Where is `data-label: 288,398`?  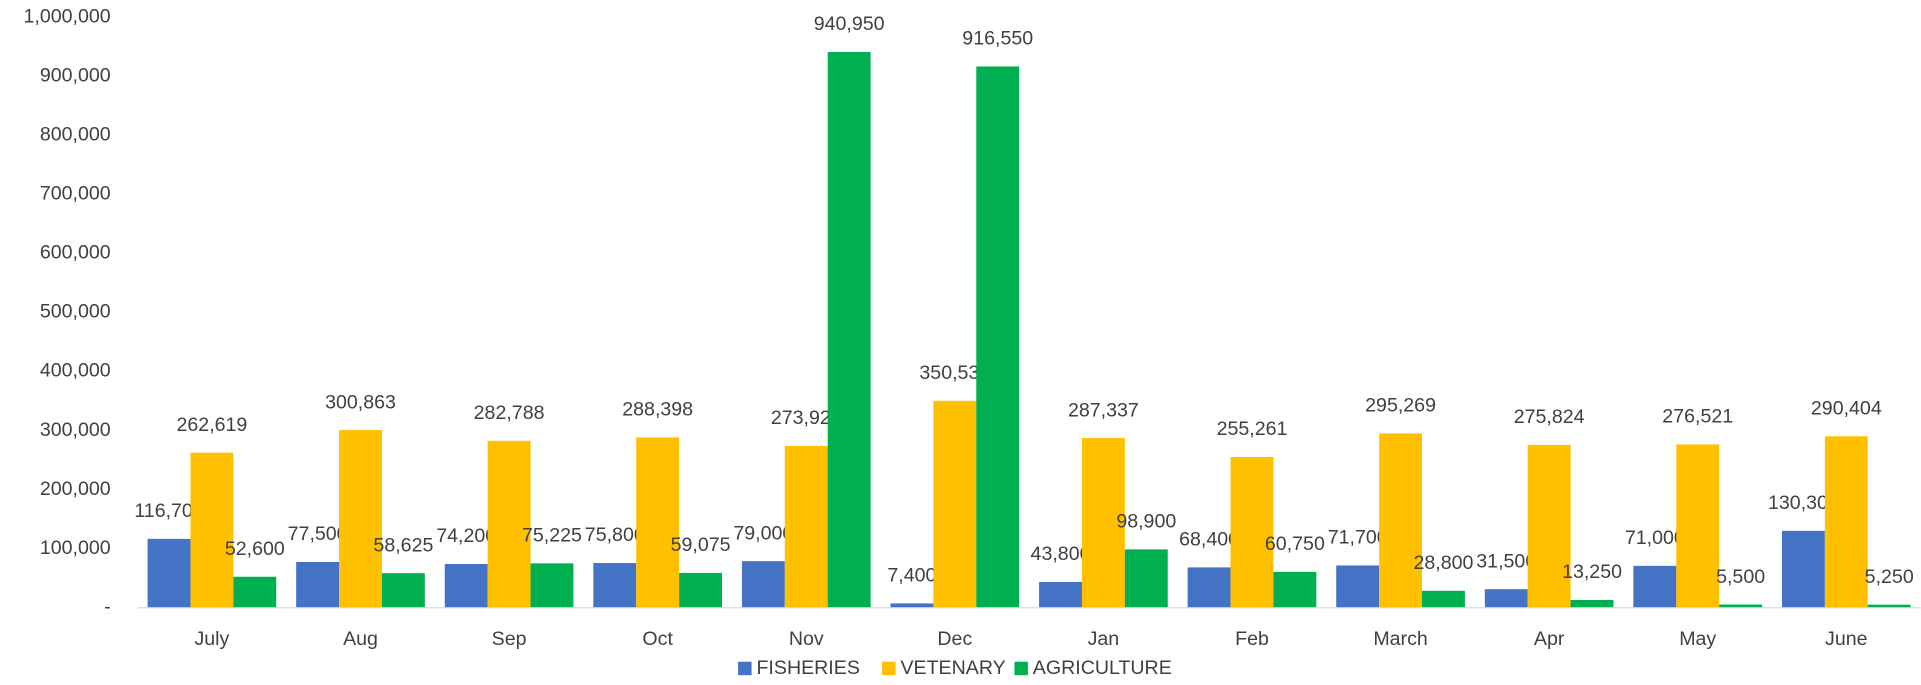
data-label: 288,398 is located at coordinates (657, 410).